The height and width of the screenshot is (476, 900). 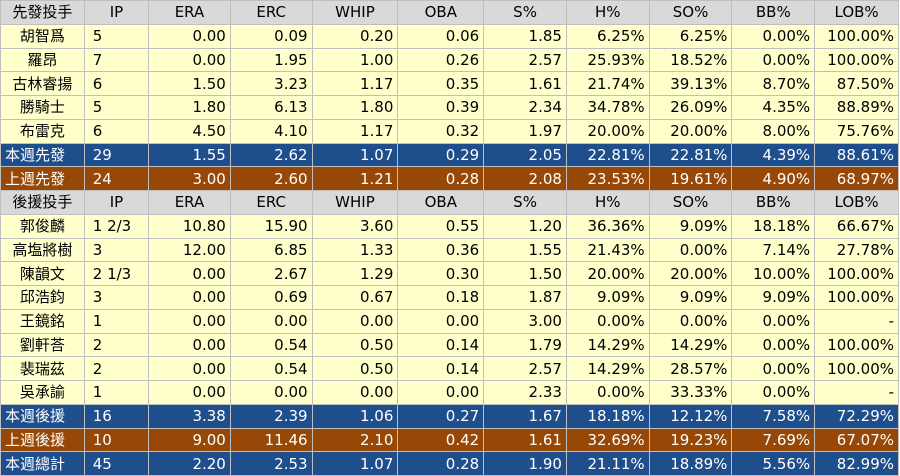 I want to click on stat-cell: 21.43%, so click(x=607, y=250).